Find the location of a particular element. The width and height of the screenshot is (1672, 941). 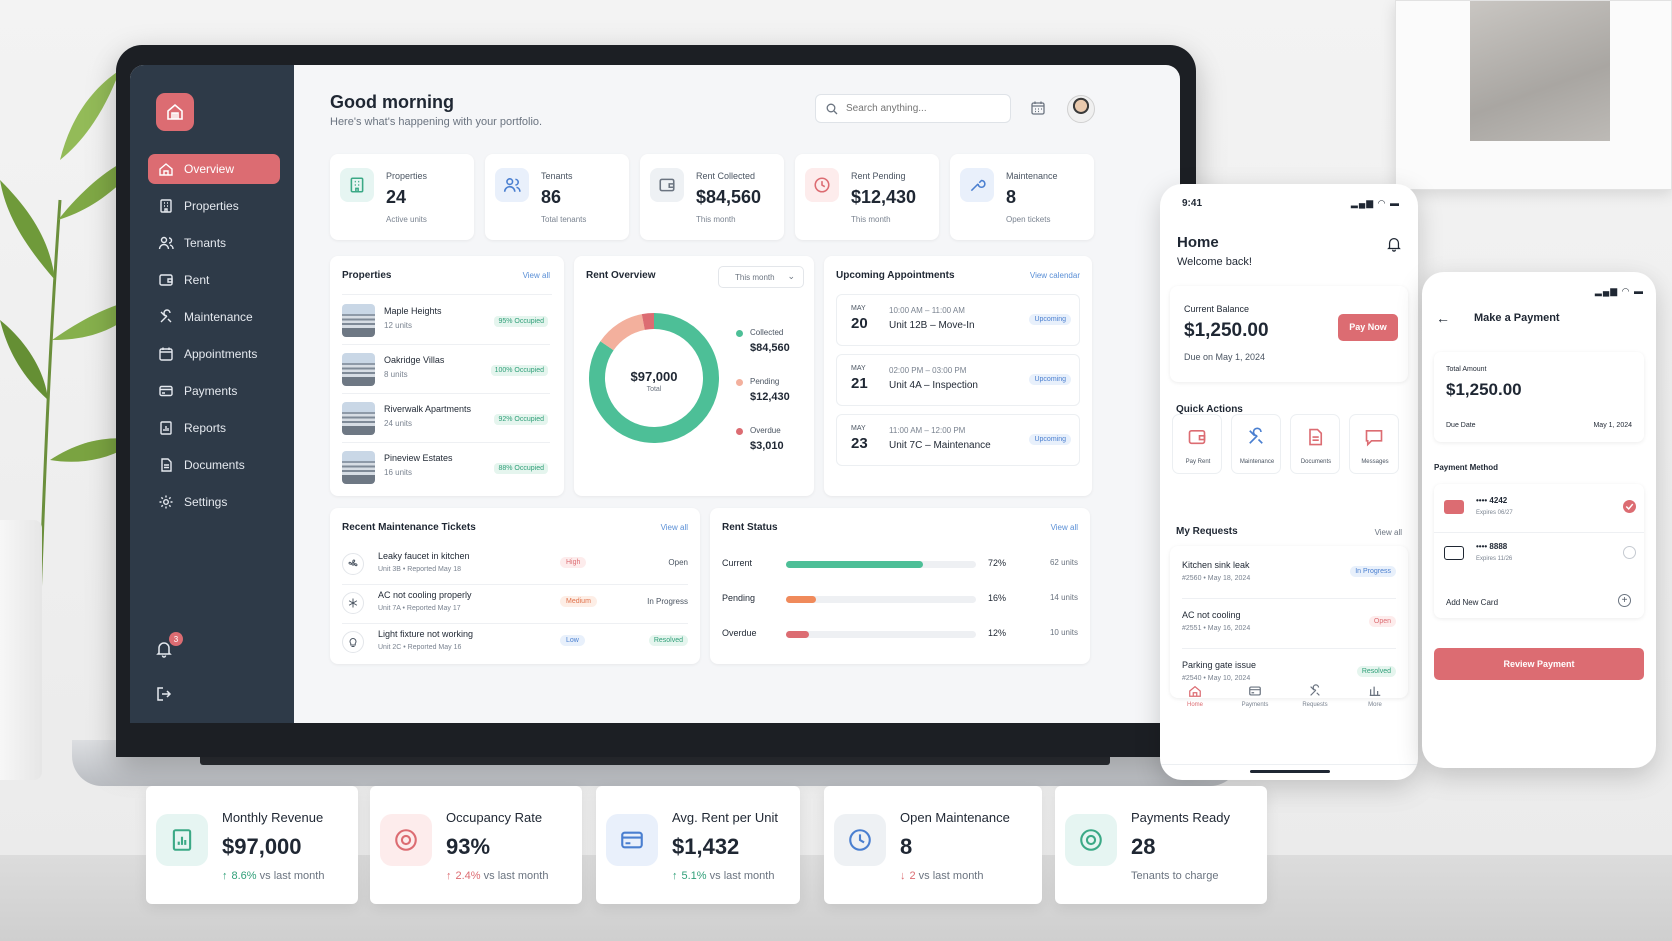

period-select: This month ⌄ is located at coordinates (761, 277).